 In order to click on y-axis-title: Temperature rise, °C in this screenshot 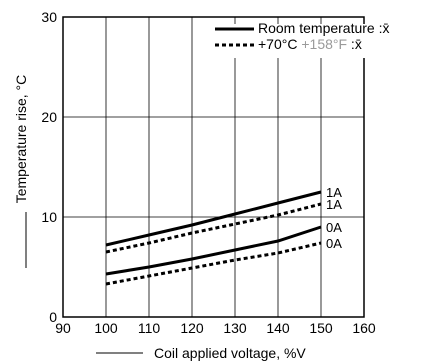, I will do `click(21, 139)`.